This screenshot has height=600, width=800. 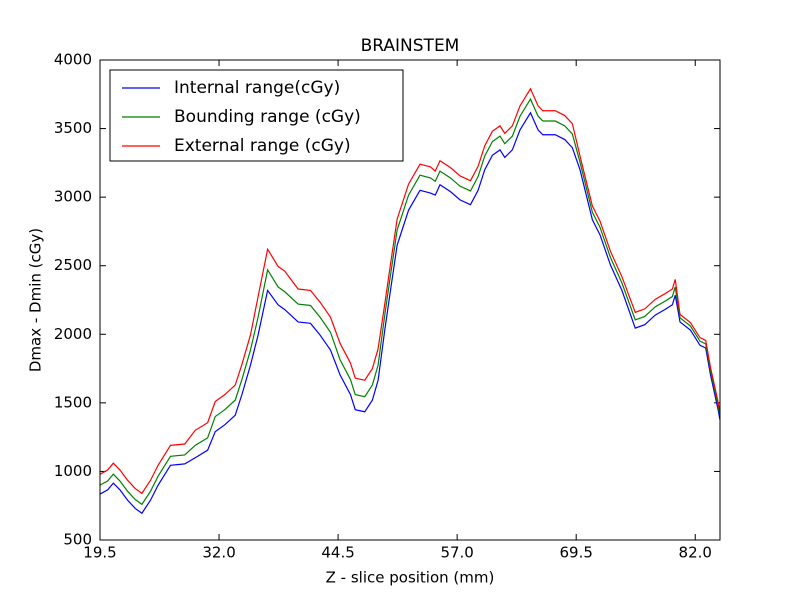 What do you see at coordinates (218, 553) in the screenshot?
I see `x-tick-label: 32.0` at bounding box center [218, 553].